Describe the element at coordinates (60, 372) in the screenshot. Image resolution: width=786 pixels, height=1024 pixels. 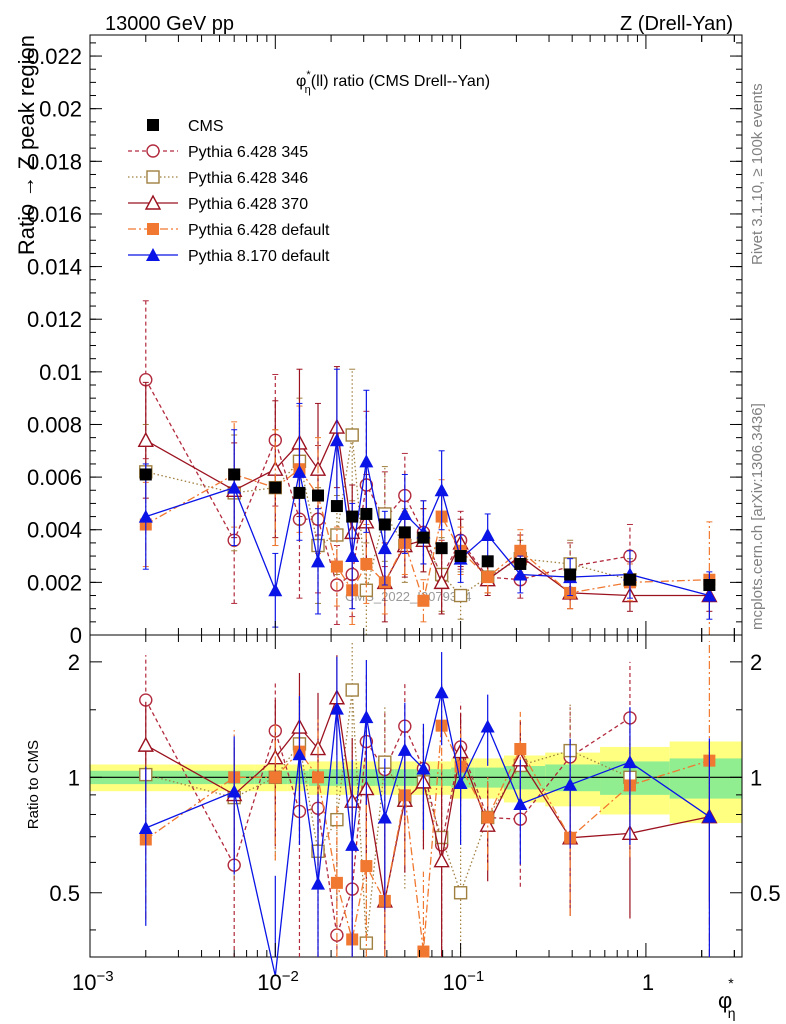
I see `main-ytick-label: 0.01` at that location.